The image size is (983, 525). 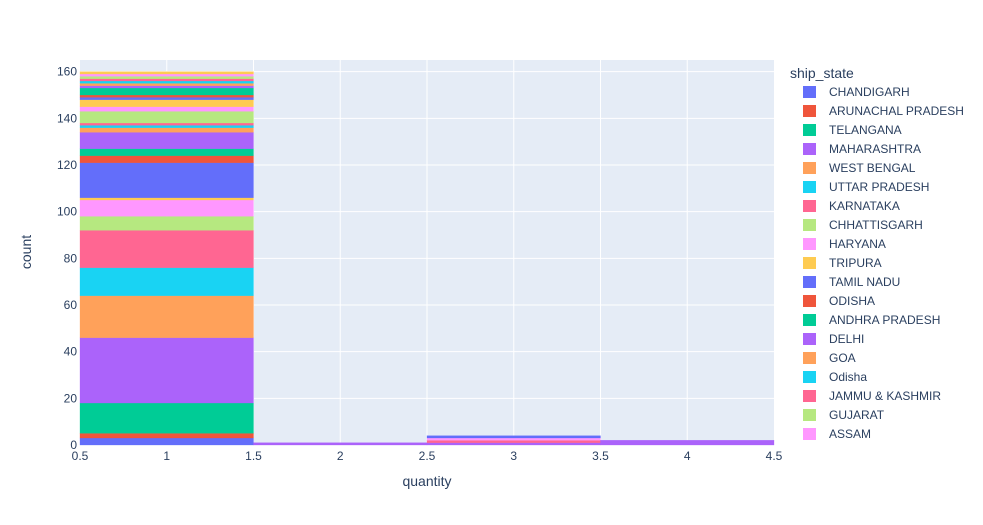 I want to click on legend-label-9: TRIPURA, so click(x=855, y=263).